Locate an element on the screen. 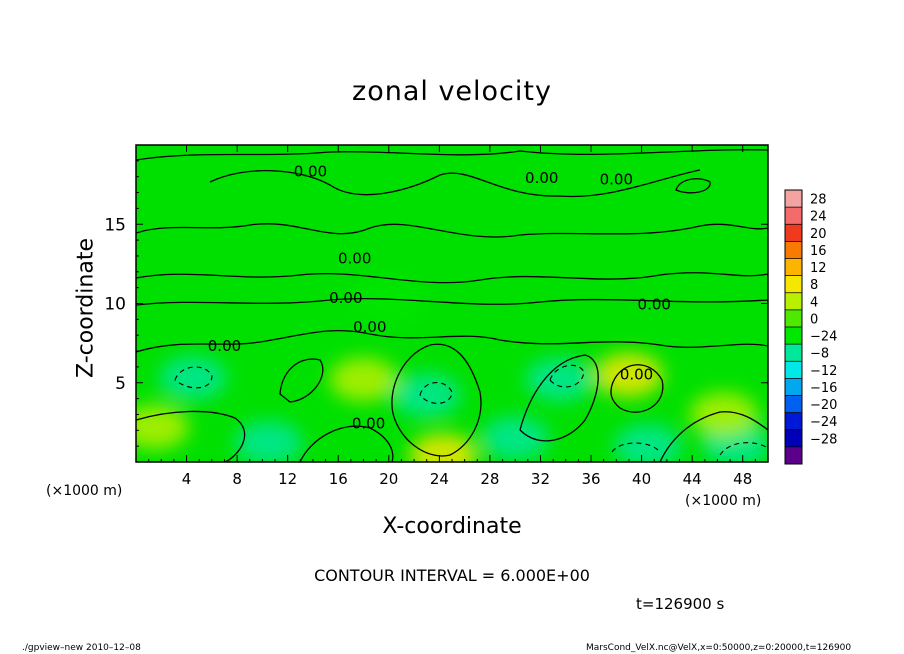 This screenshot has height=654, width=904. x-axis-label: X-coordinate is located at coordinates (452, 526).